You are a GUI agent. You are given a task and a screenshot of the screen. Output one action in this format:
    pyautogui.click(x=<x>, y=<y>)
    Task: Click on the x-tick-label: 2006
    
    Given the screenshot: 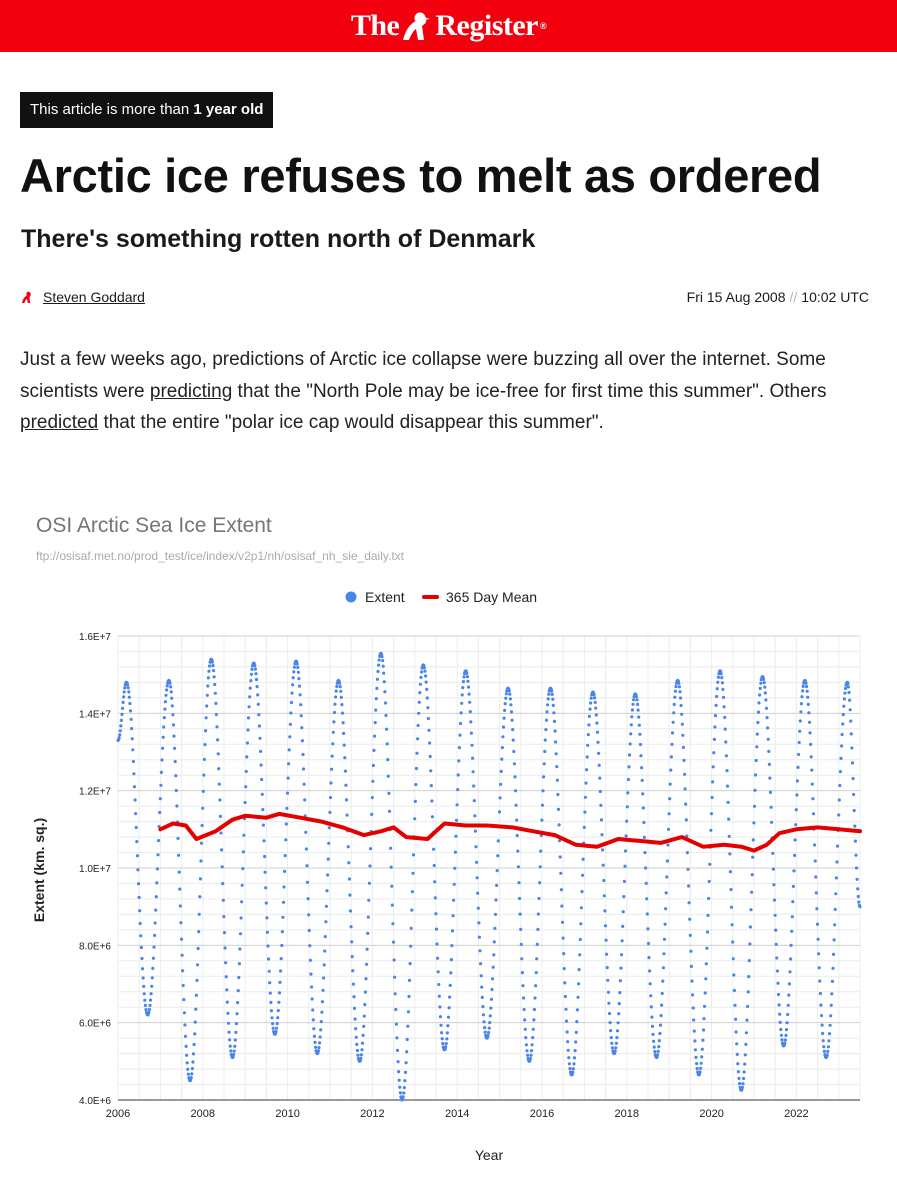 What is the action you would take?
    pyautogui.click(x=118, y=1114)
    